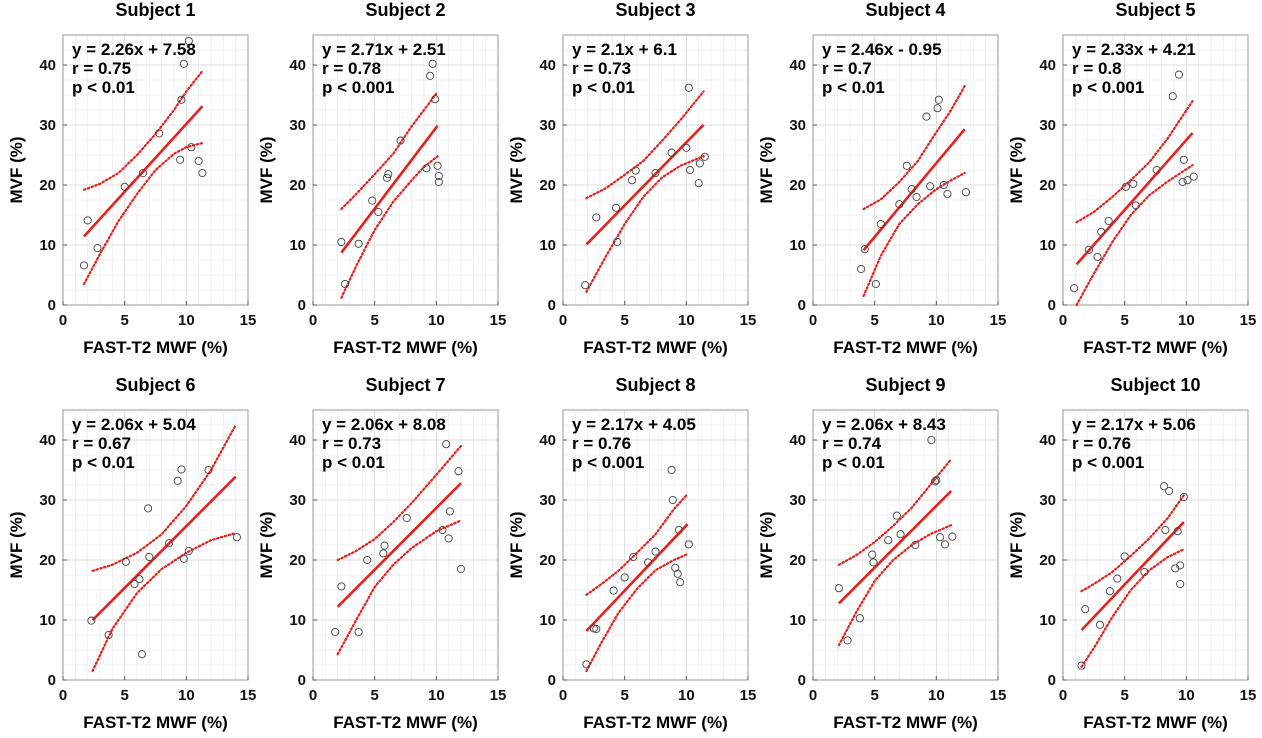  I want to click on stats-annotation: p < 0.001, so click(1108, 87).